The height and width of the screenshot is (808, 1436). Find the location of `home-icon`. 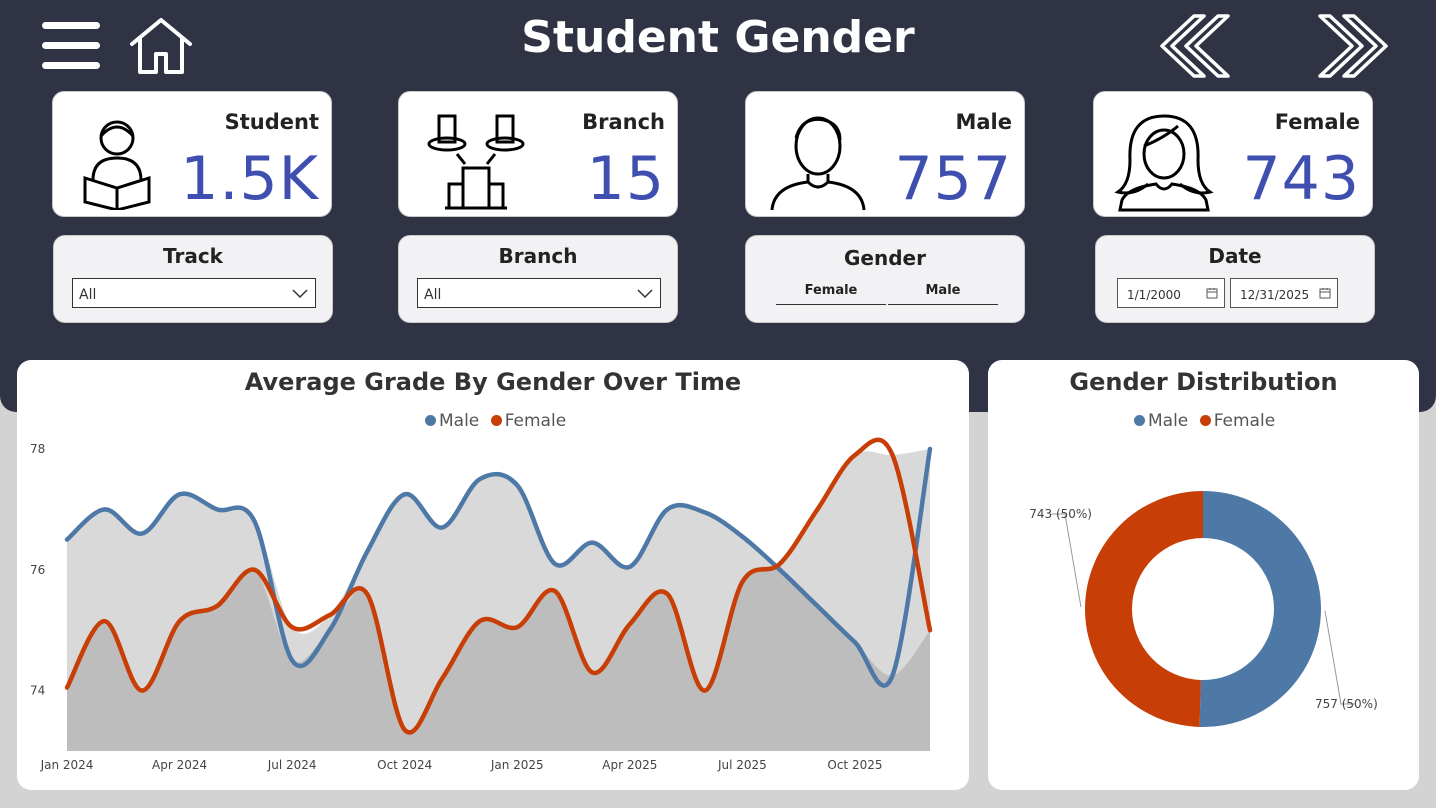

home-icon is located at coordinates (161, 46).